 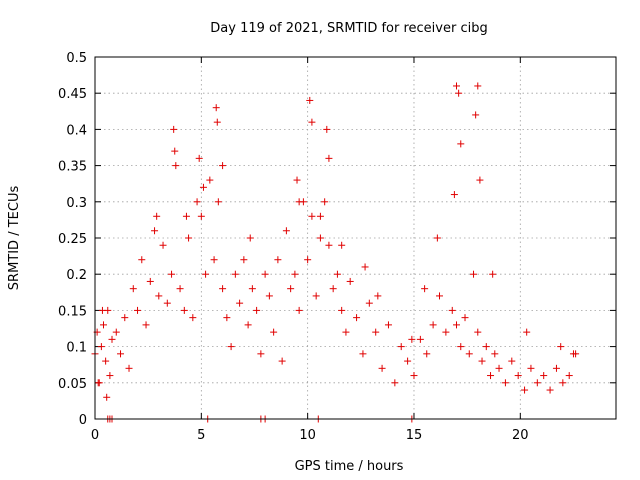 I want to click on y-tick-label: 0.3, so click(x=76, y=203).